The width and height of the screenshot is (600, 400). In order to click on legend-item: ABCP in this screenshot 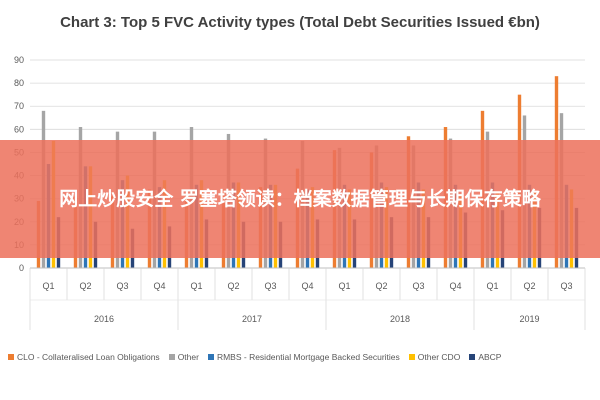, I will do `click(485, 357)`.